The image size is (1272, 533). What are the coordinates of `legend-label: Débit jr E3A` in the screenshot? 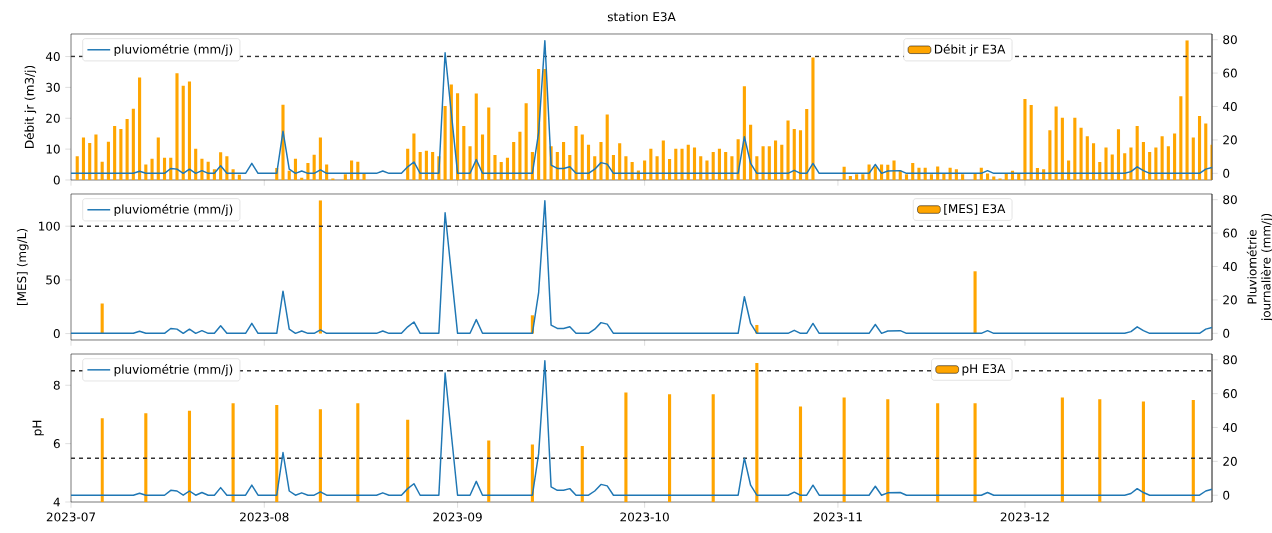 It's located at (970, 50).